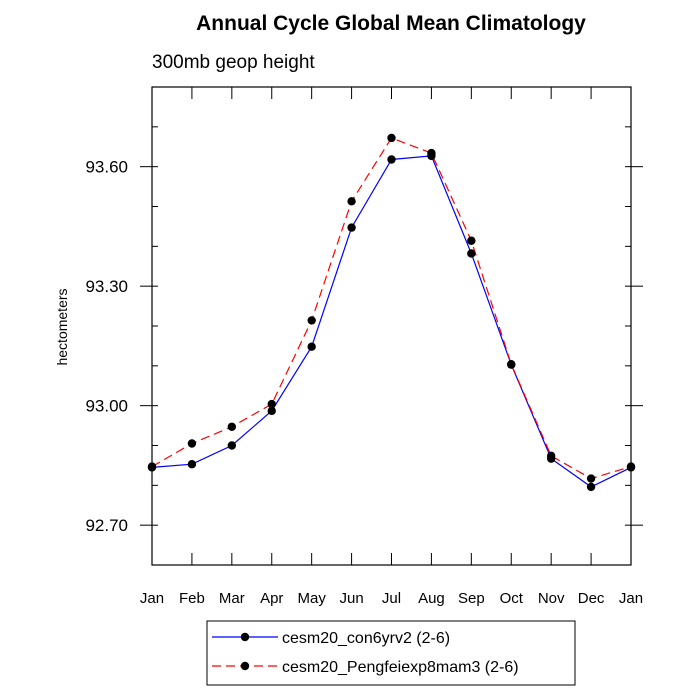 The image size is (700, 700). Describe the element at coordinates (311, 598) in the screenshot. I see `x-tick-label: May` at that location.